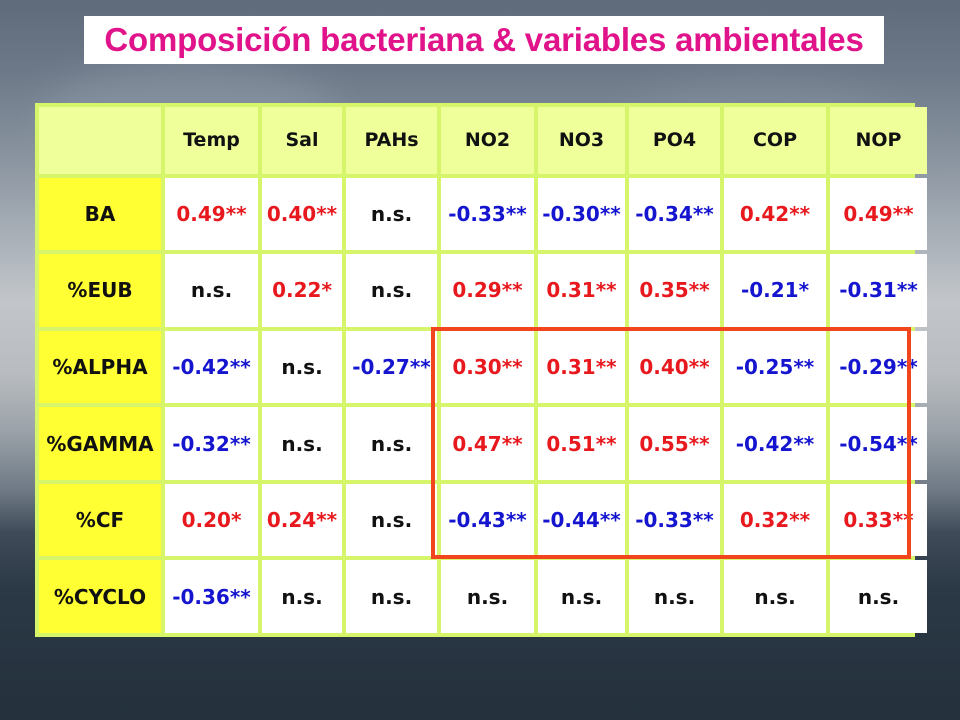  Describe the element at coordinates (581, 443) in the screenshot. I see `correlation-cell: 0.51**` at that location.